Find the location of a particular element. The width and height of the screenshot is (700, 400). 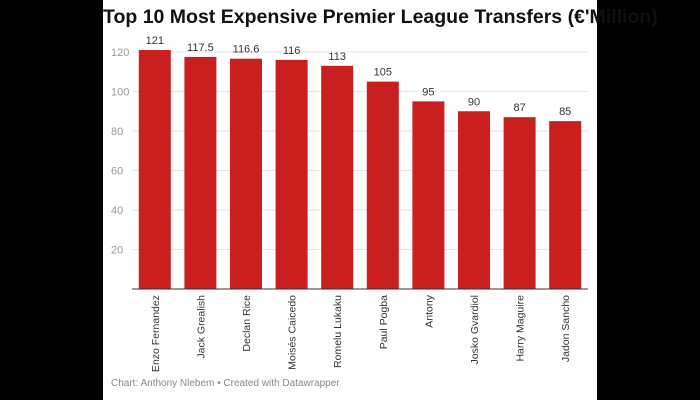

x-tick-label: Enzo Fernandez is located at coordinates (156, 333).